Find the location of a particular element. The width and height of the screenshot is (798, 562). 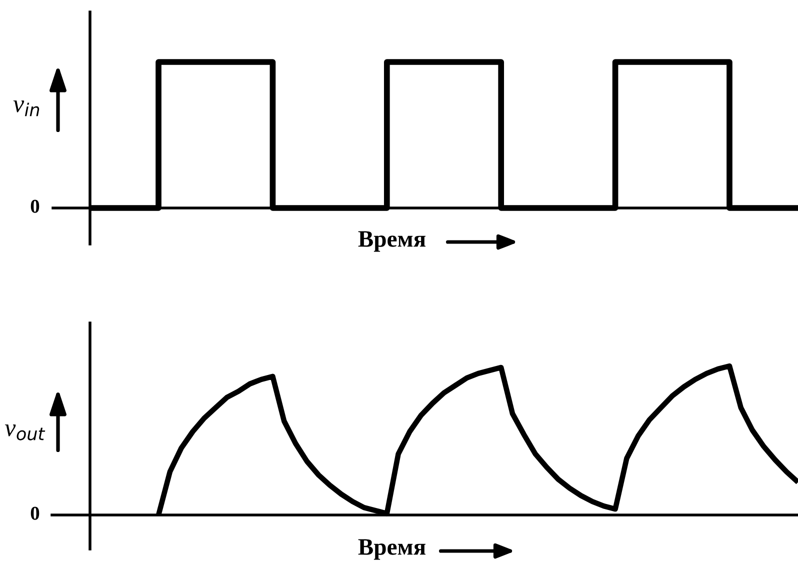

y-axis-title: v$_{out}$ is located at coordinates (25, 432).